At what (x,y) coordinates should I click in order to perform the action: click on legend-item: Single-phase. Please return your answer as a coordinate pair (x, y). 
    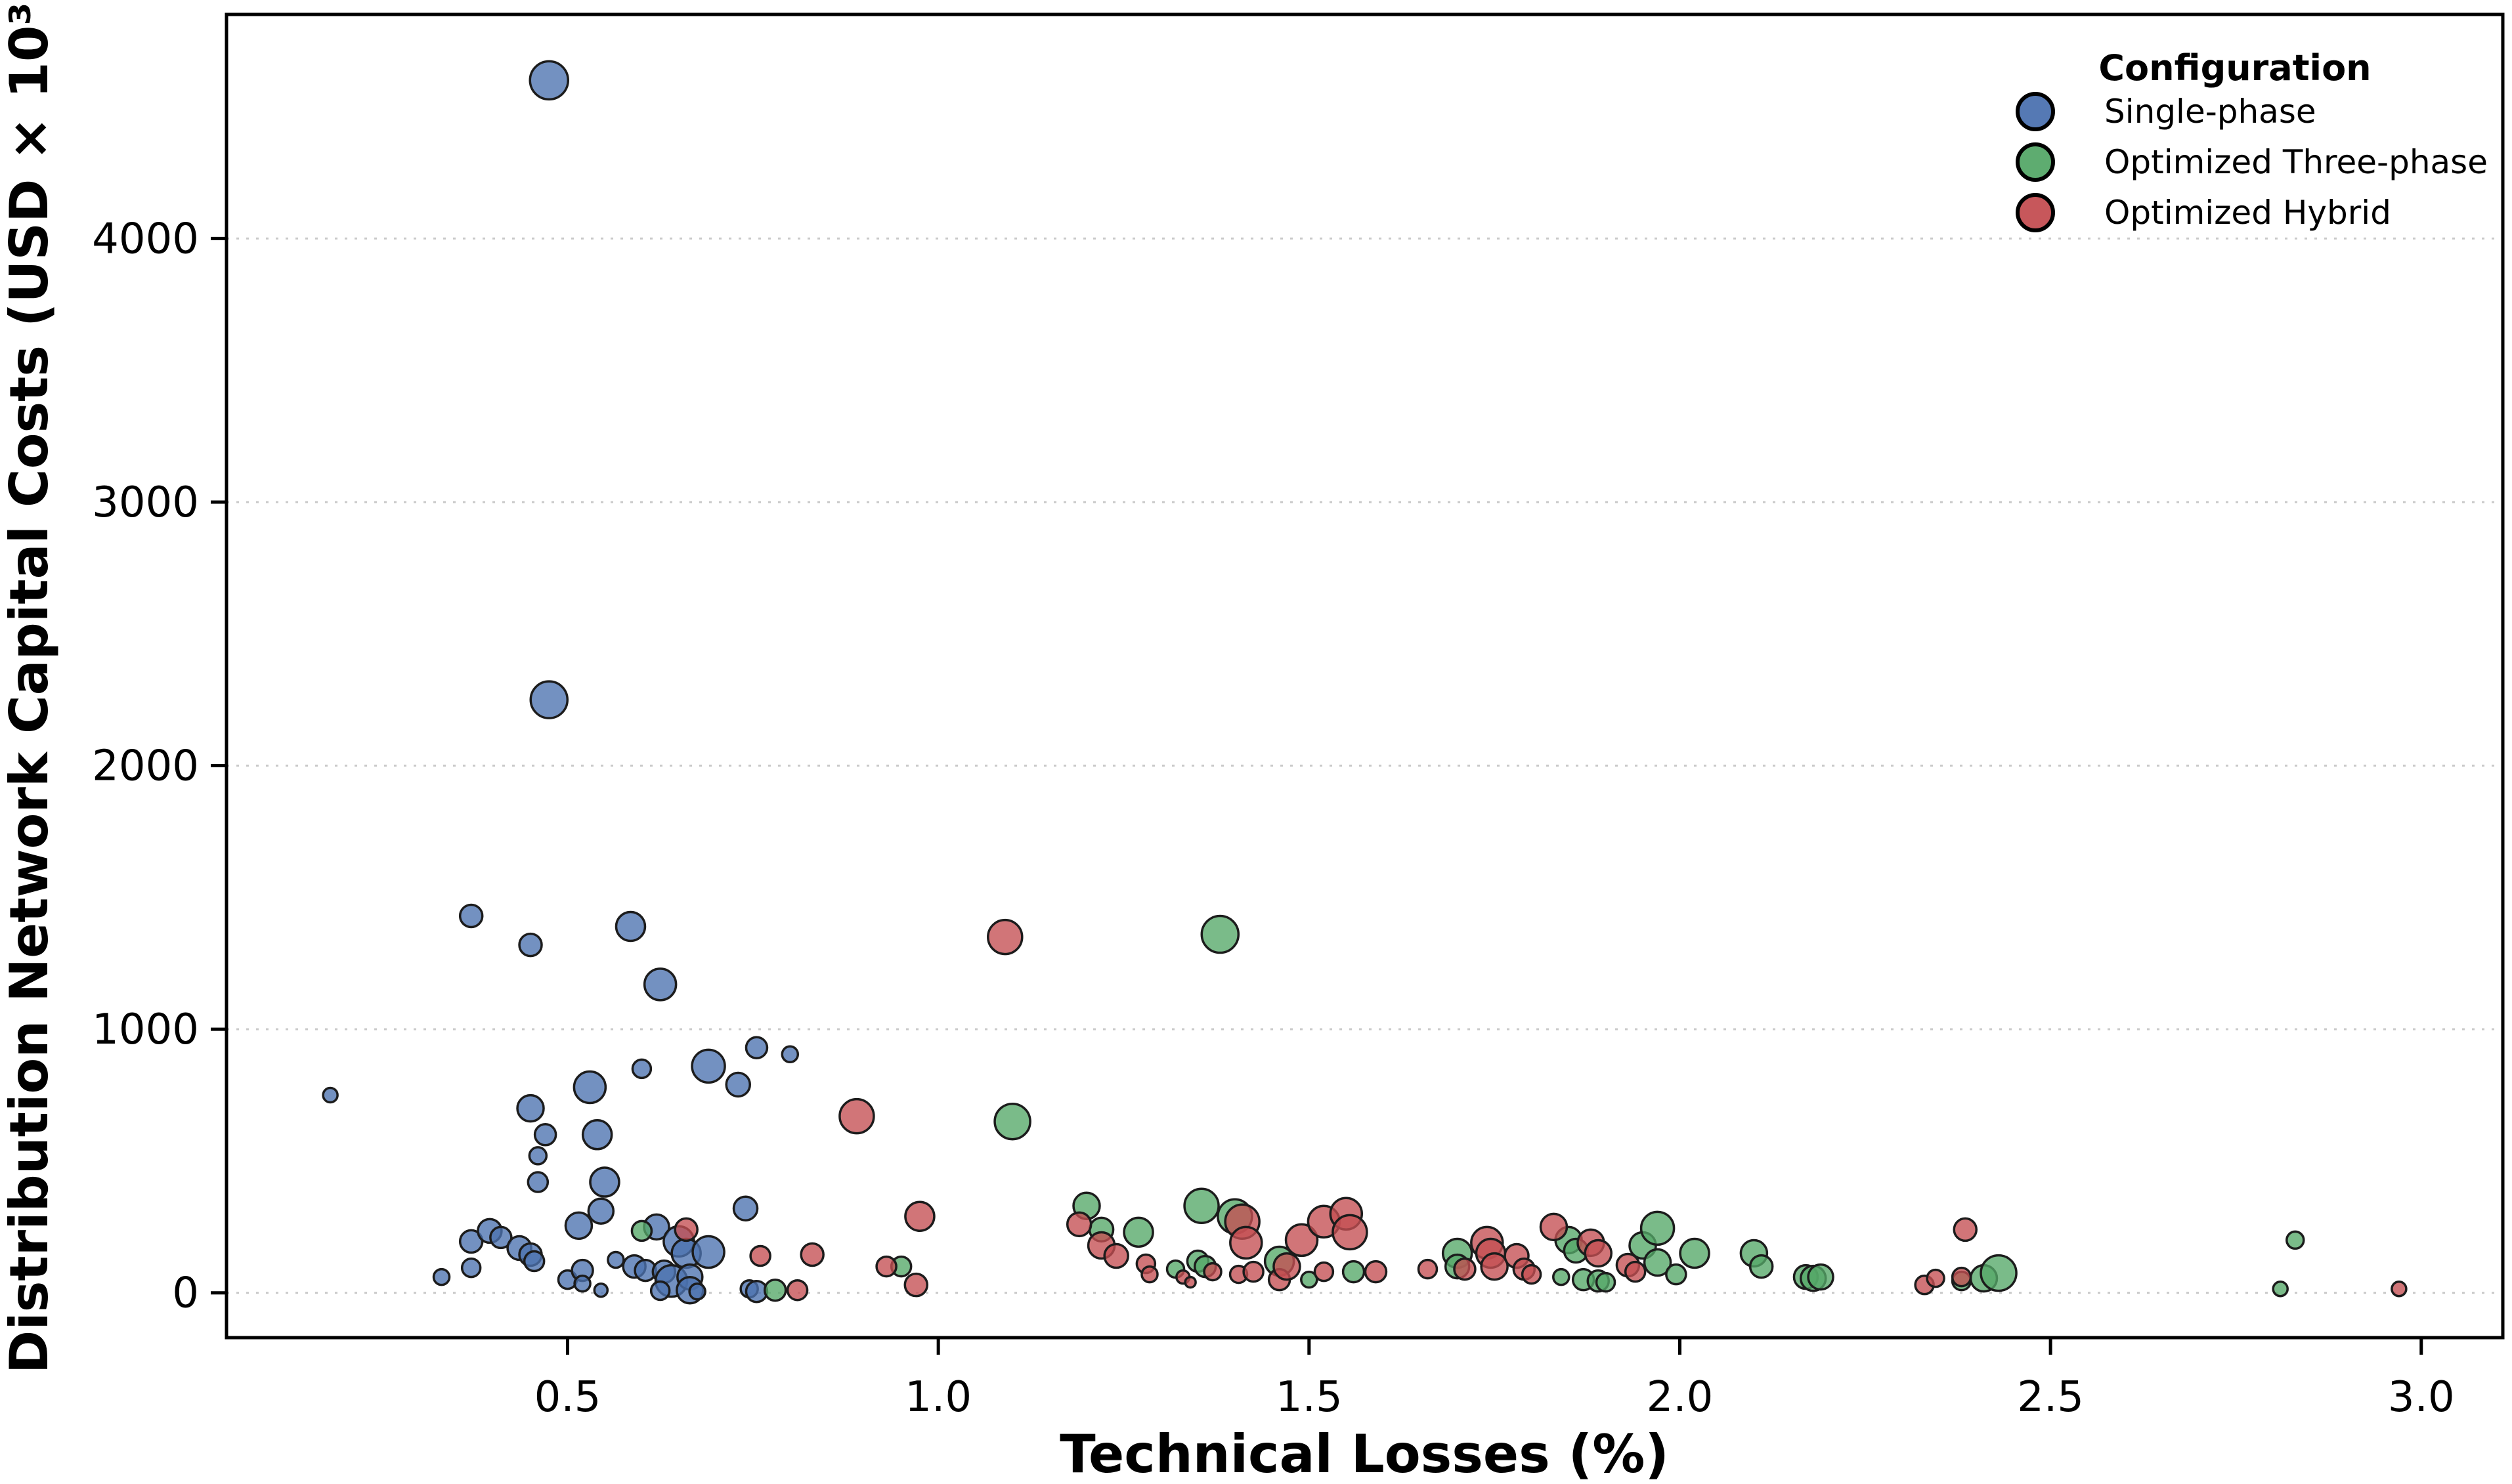
    Looking at the image, I should click on (2166, 111).